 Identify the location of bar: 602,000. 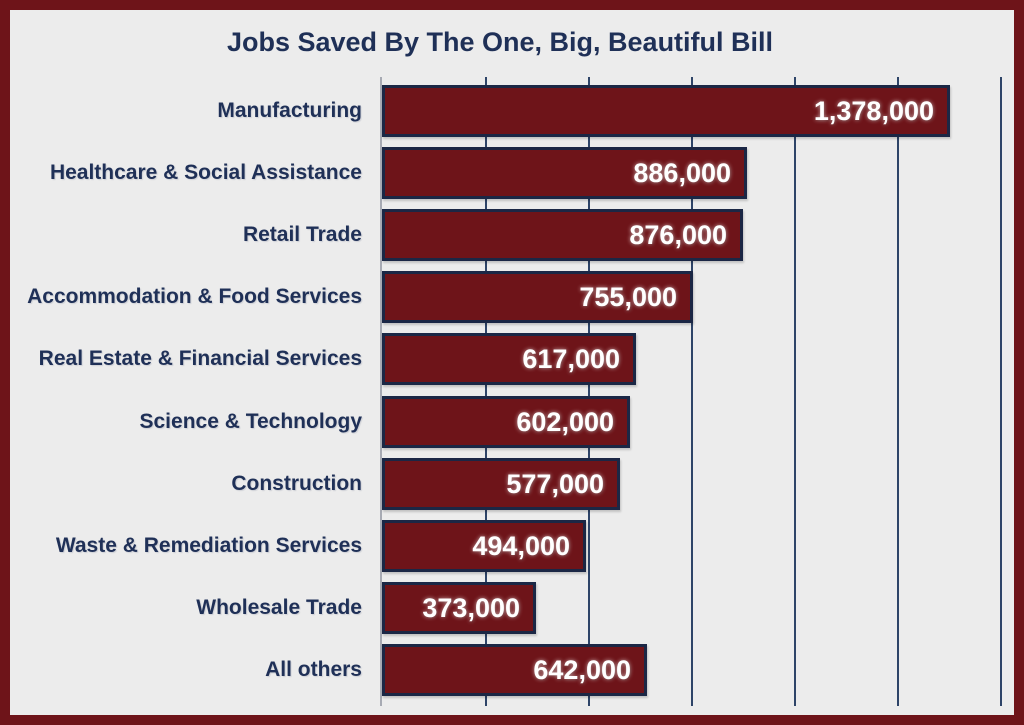
(506, 422).